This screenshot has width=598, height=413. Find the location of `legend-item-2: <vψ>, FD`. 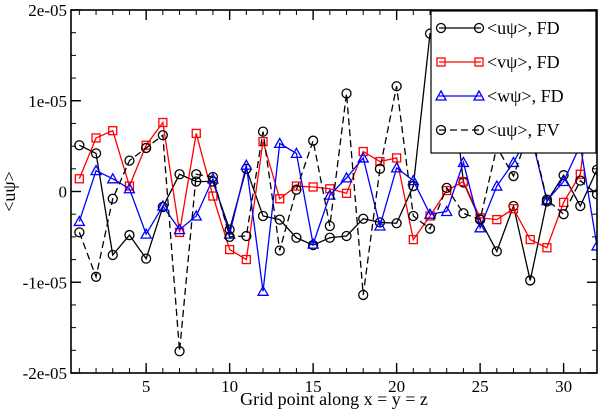

legend-item-2: <vψ>, FD is located at coordinates (498, 62).